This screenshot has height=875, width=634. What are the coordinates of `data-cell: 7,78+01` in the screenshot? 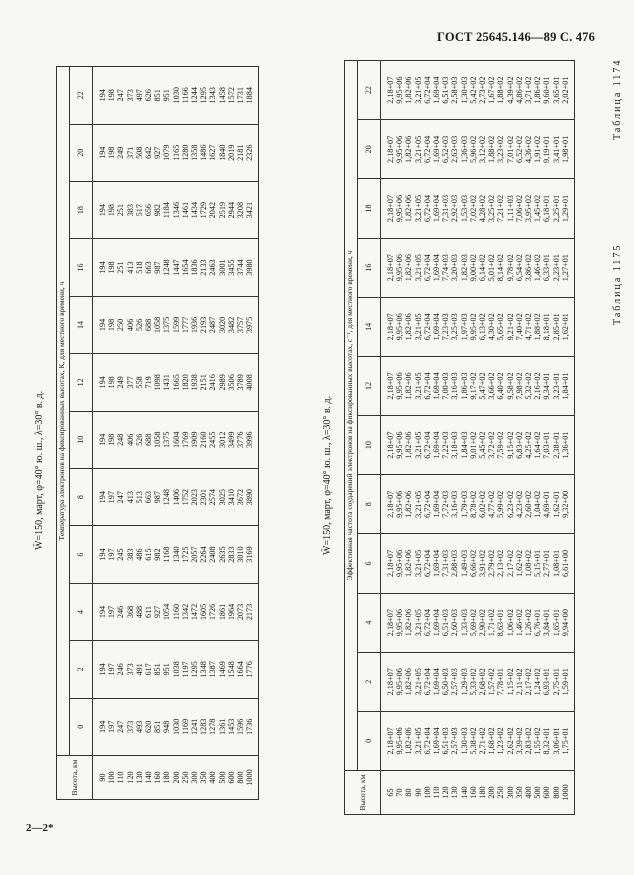 It's located at (501, 682).